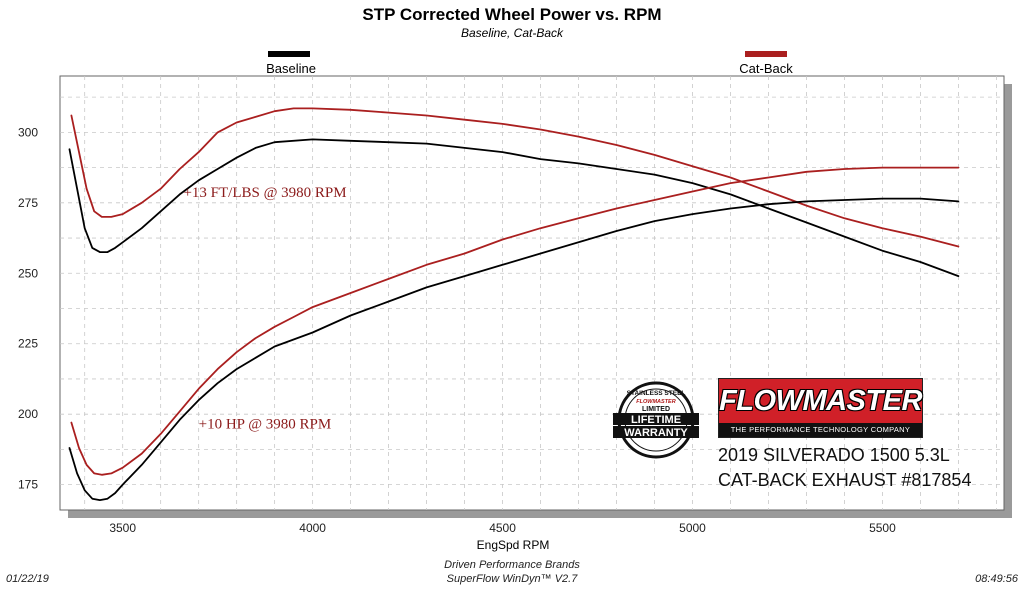  Describe the element at coordinates (766, 54) in the screenshot. I see `legend-swatch-cat-back` at that location.